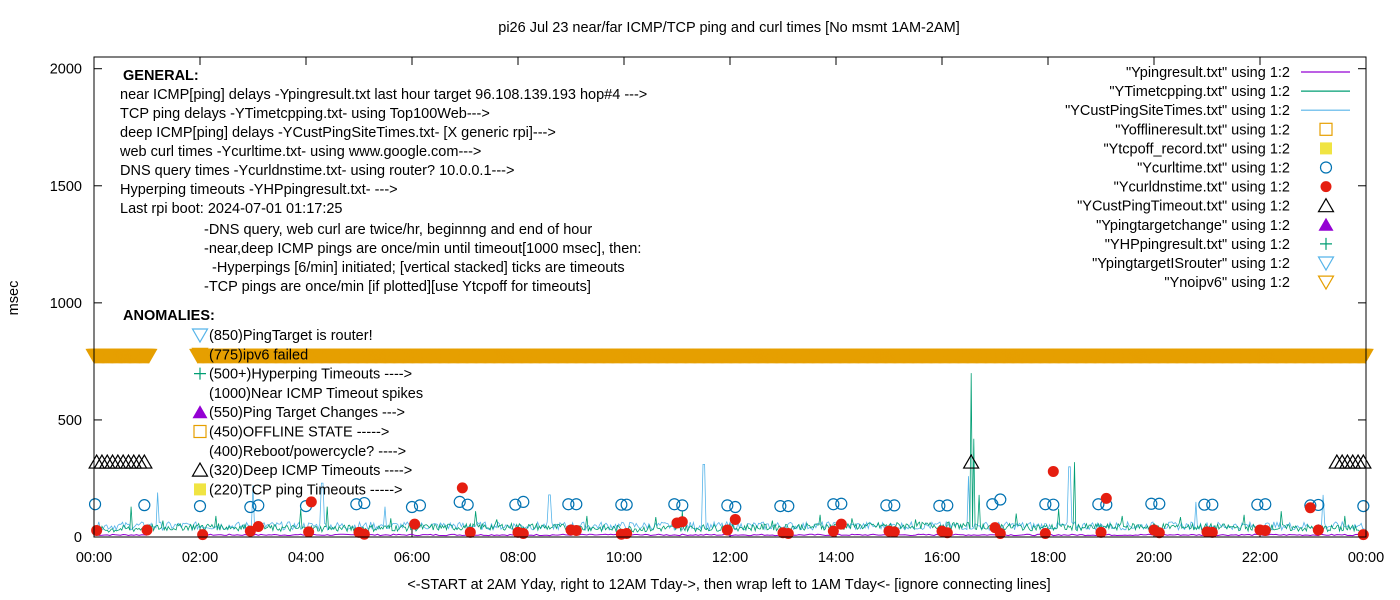 Image resolution: width=1400 pixels, height=600 pixels. I want to click on legend-label: "YpingtargetISrouter" using 1:2, so click(1191, 264).